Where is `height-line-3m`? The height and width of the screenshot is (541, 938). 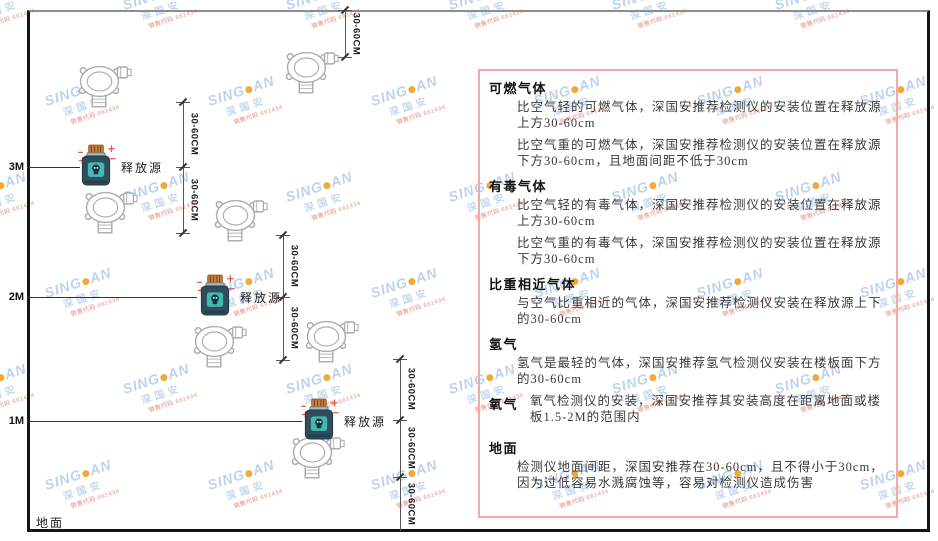
height-line-3m is located at coordinates (53, 167).